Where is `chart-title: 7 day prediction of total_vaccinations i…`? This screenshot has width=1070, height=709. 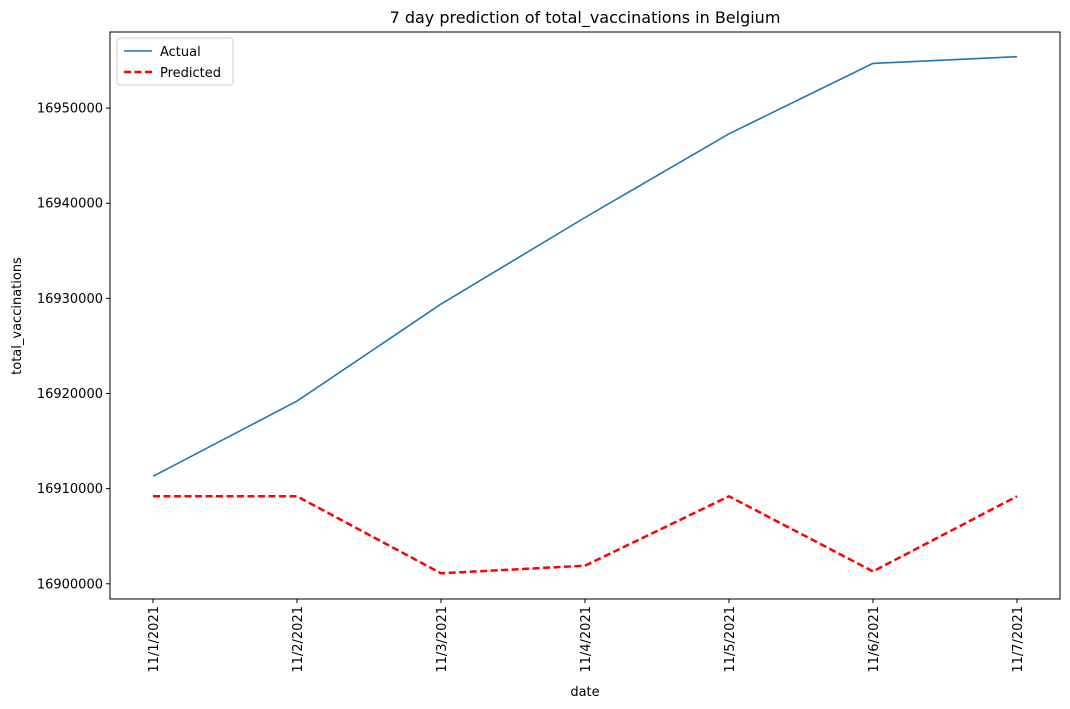 chart-title: 7 day prediction of total_vaccinations i… is located at coordinates (585, 18).